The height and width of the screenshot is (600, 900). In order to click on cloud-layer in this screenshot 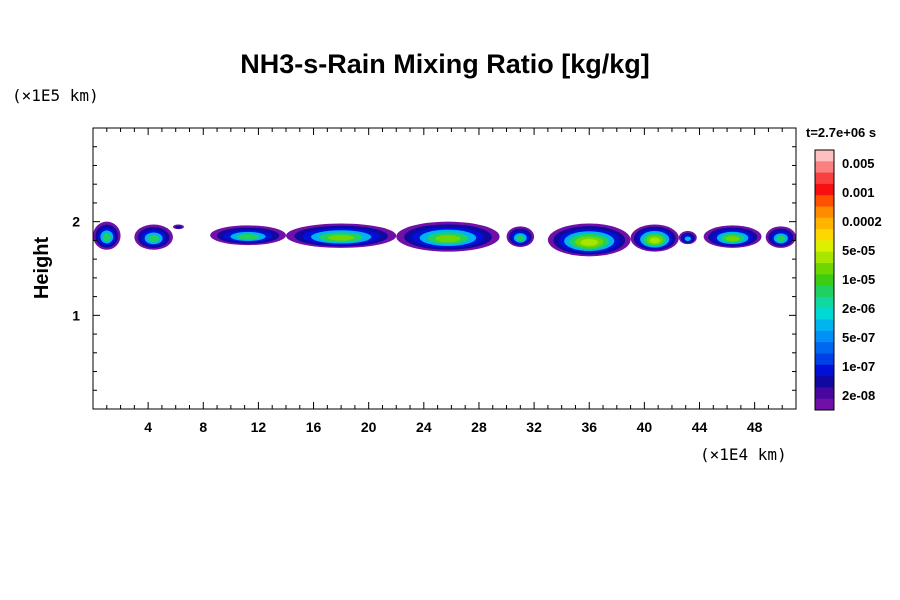, I will do `click(444, 239)`.